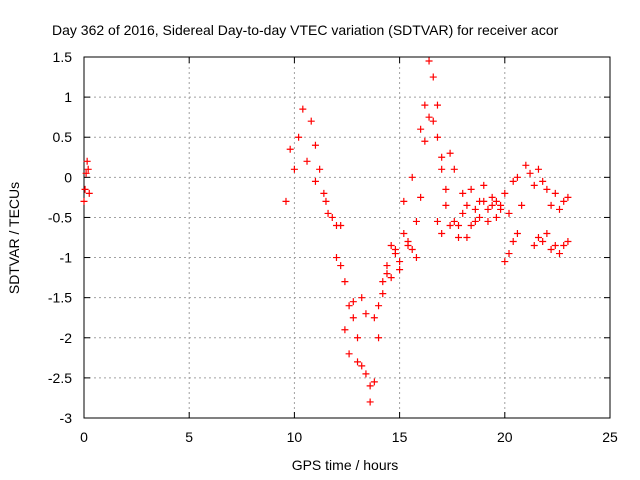 This screenshot has height=480, width=640. What do you see at coordinates (60, 378) in the screenshot?
I see `y-tick-label: -2.5` at bounding box center [60, 378].